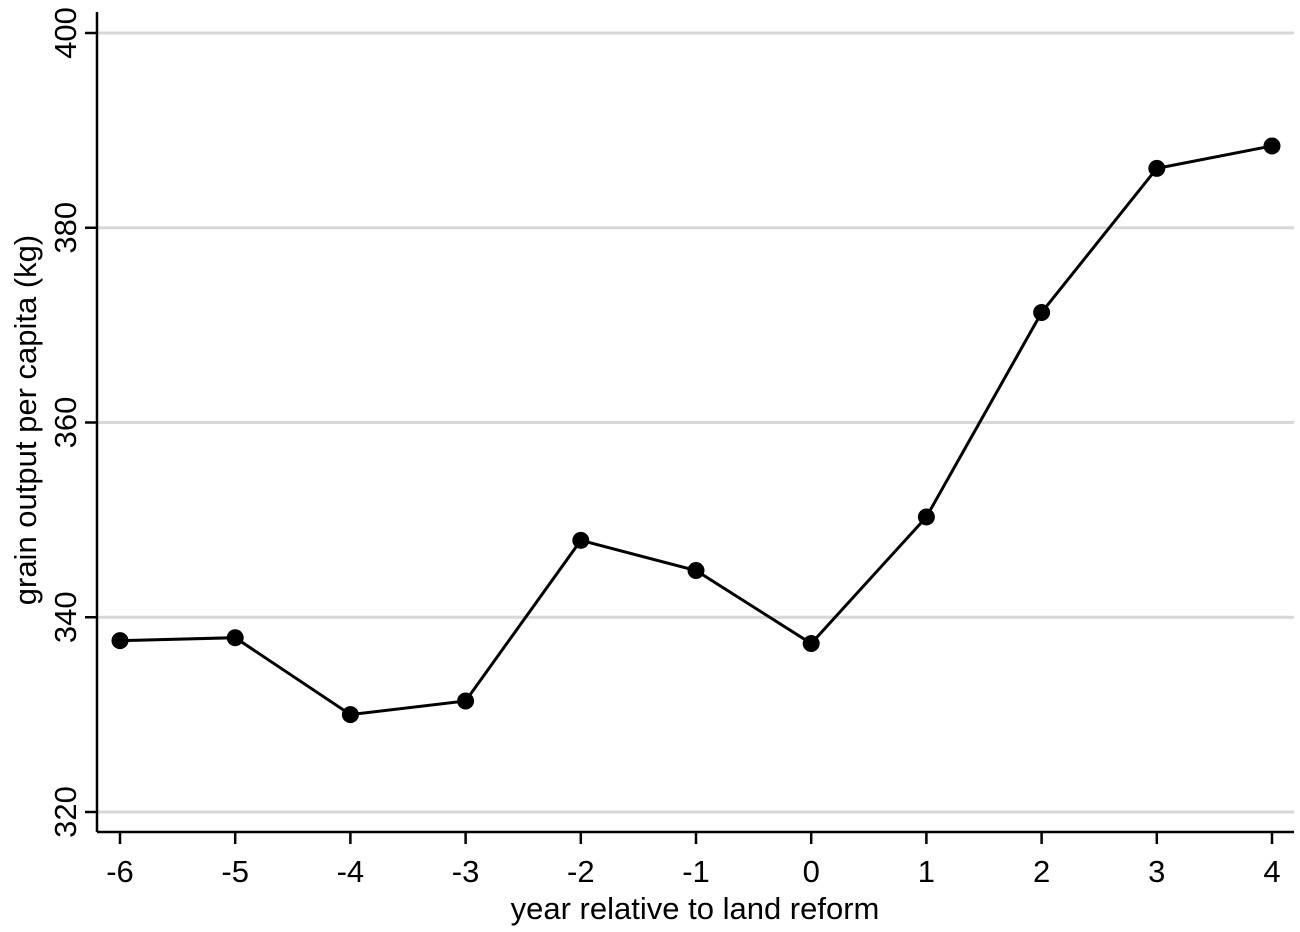  I want to click on y-axis-title: grain output per capita (kg), so click(25, 420).